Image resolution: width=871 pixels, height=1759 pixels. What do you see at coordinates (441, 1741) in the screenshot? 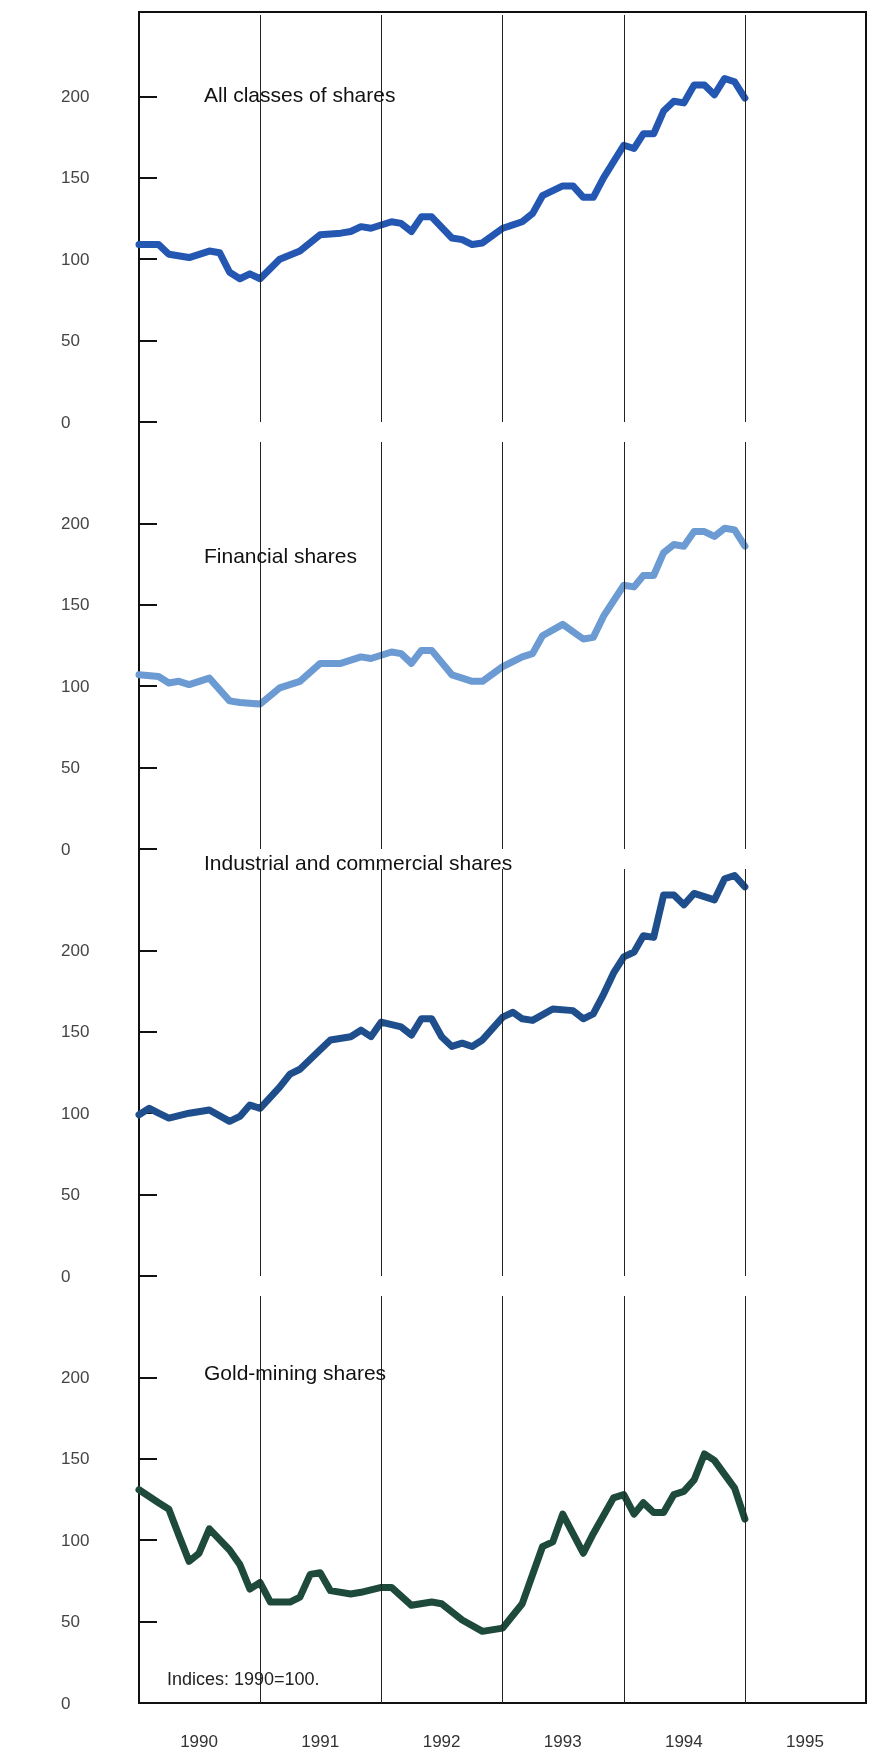
I see `x-tick-label: 1992` at bounding box center [441, 1741].